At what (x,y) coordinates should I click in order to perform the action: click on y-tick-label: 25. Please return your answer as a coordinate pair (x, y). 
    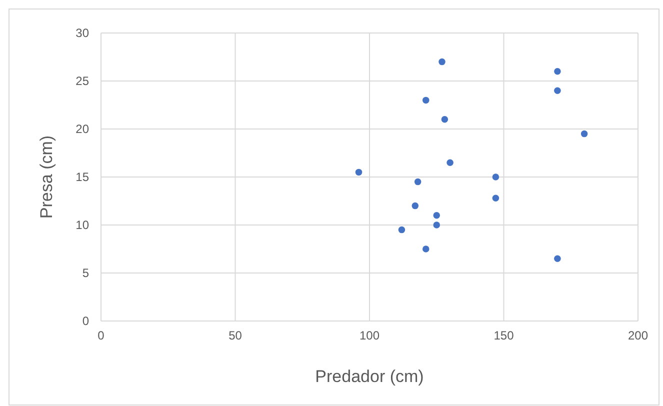
    Looking at the image, I should click on (83, 81).